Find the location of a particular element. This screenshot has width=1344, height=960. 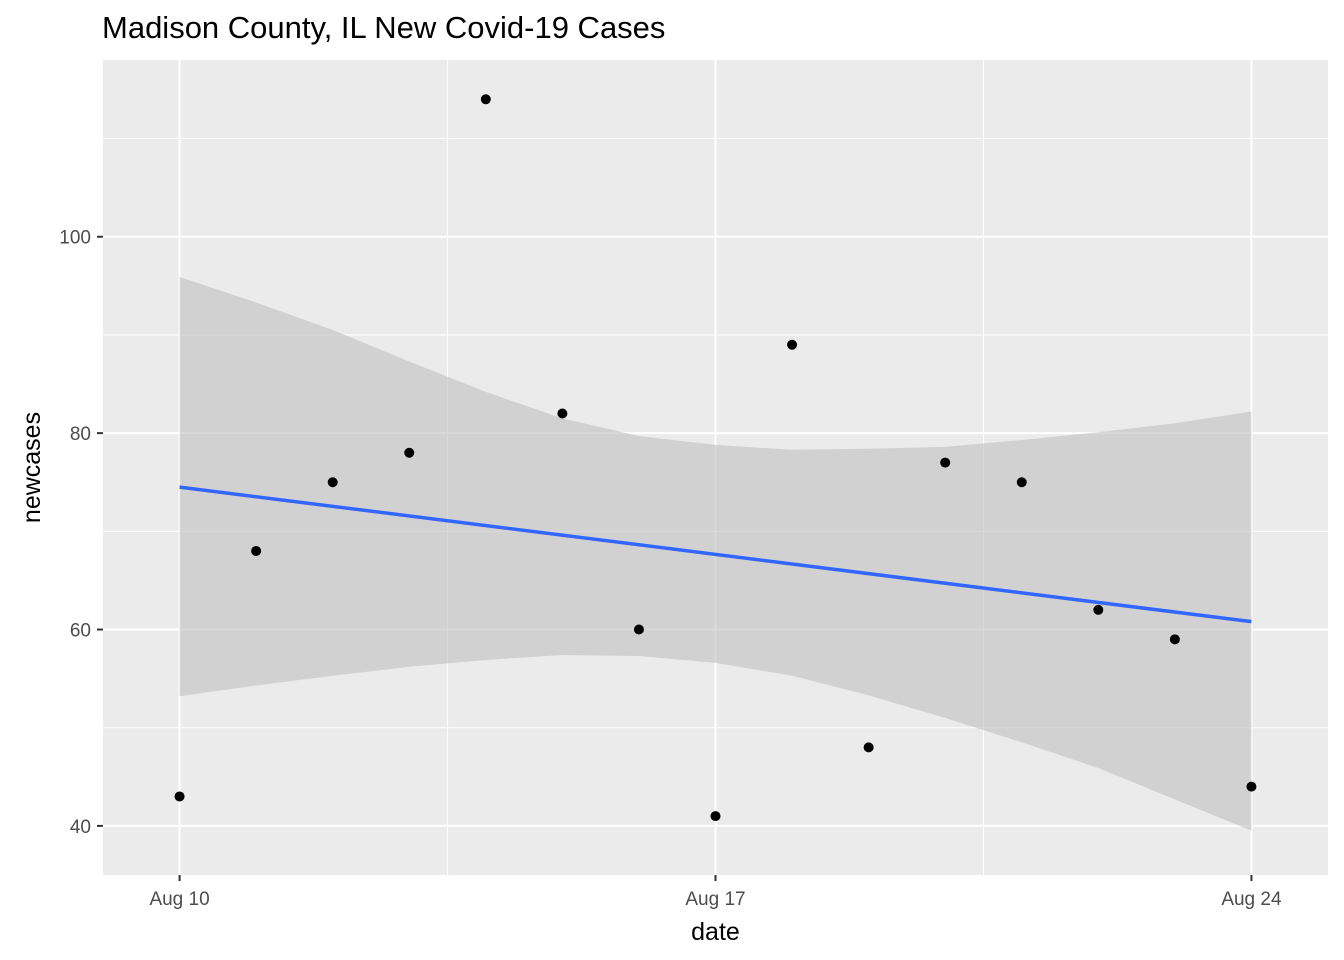

x-axis-ticks: Aug 10 Aug 17 Aug 24 is located at coordinates (715, 892).